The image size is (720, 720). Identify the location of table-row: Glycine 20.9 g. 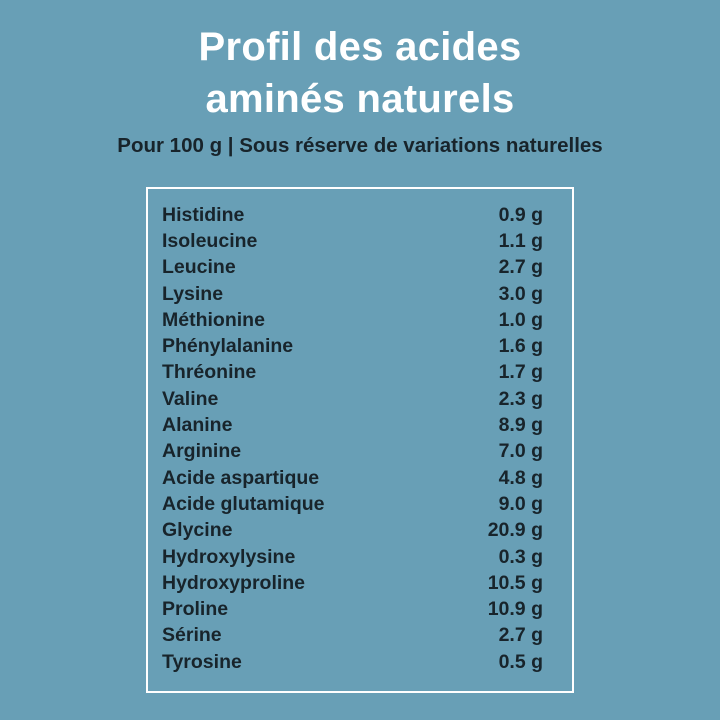
(352, 531).